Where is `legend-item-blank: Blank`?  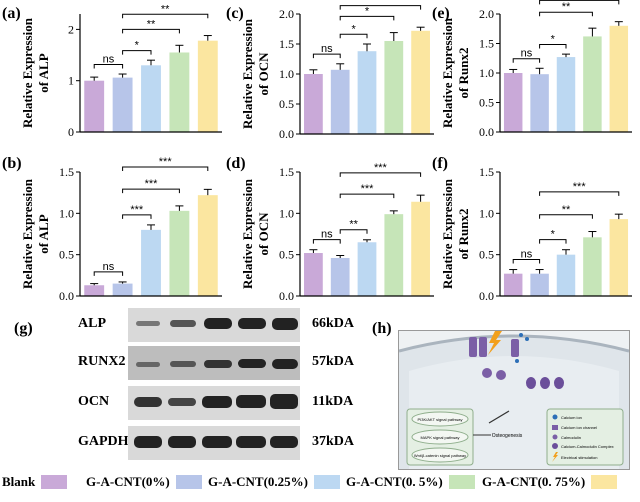
legend-item-blank: Blank is located at coordinates (35, 482).